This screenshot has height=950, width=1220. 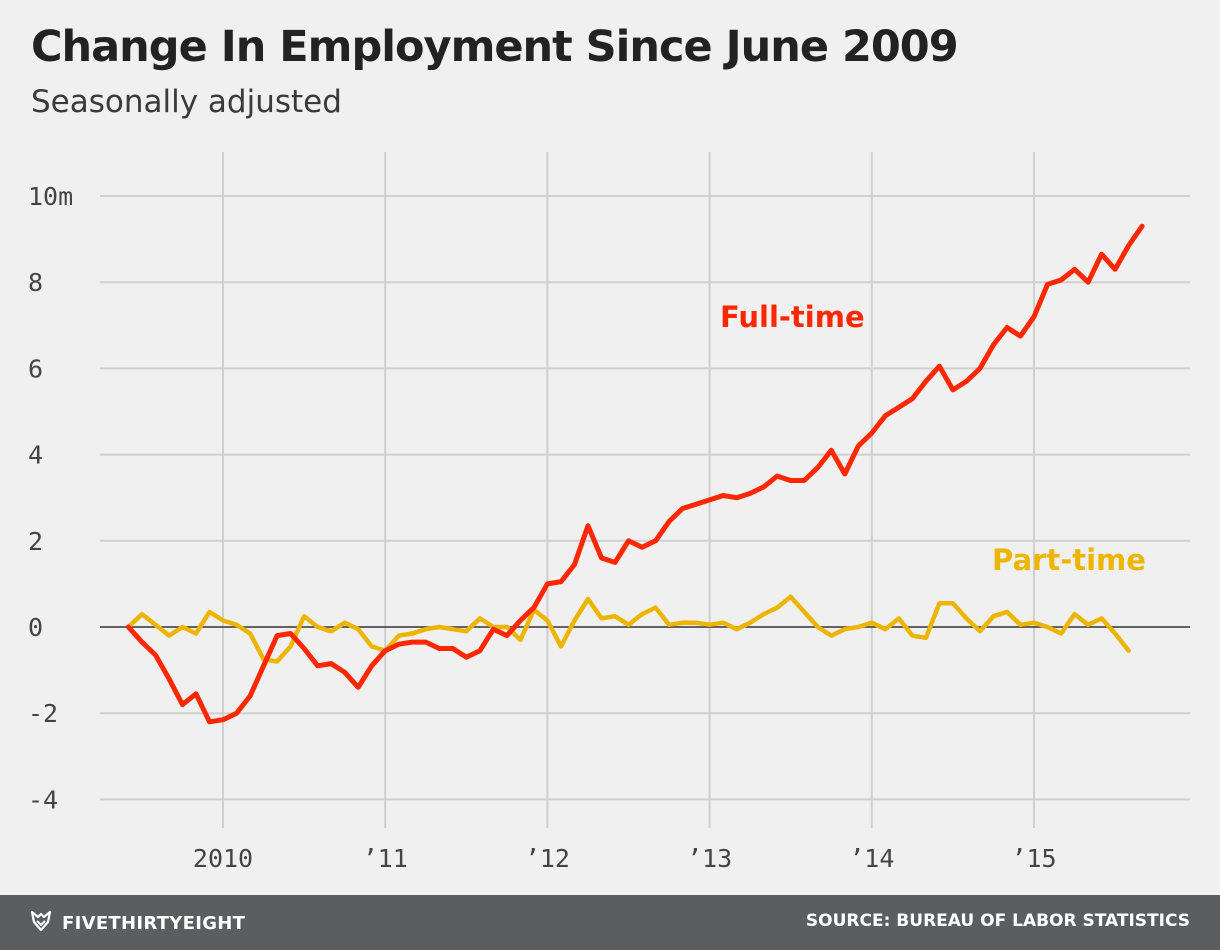 I want to click on part-time-series-line, so click(x=628, y=629).